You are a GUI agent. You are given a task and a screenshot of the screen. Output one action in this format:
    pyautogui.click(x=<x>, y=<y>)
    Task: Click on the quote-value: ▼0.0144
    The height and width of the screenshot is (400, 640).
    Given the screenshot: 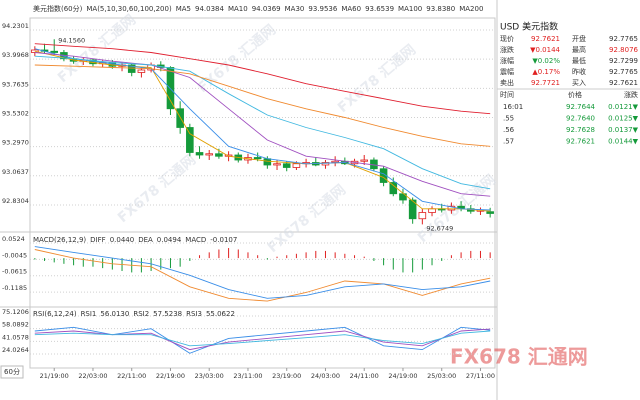 What is the action you would take?
    pyautogui.click(x=545, y=50)
    